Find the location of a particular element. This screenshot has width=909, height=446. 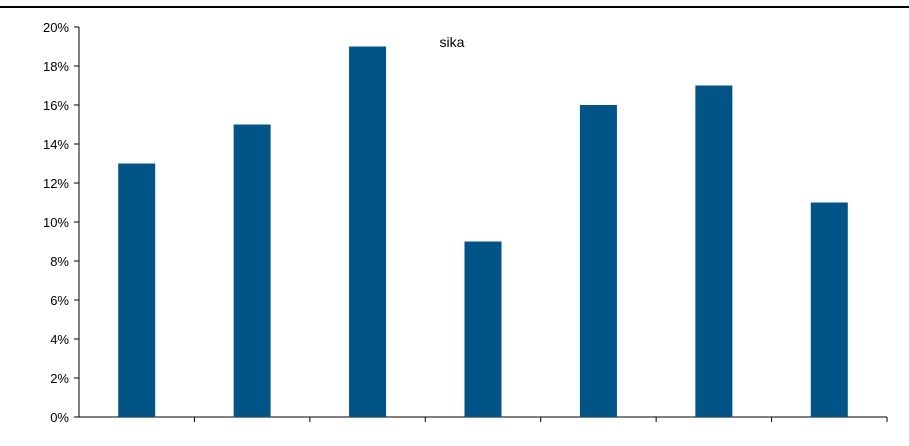

top-rule is located at coordinates (454, 7).